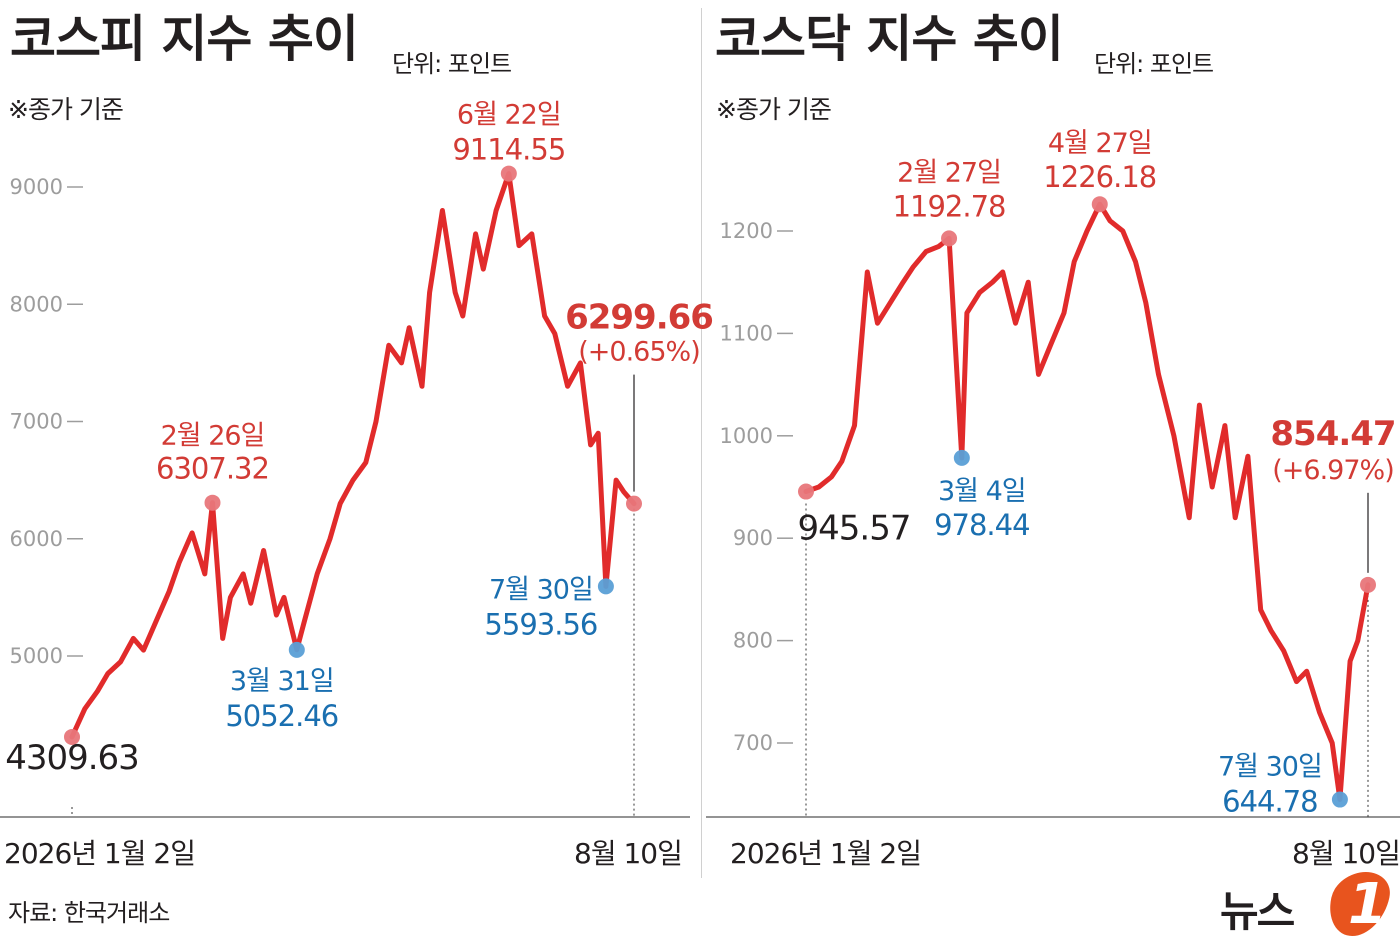  Describe the element at coordinates (628, 853) in the screenshot. I see `kospi-x-end-label: 8월 10일` at that location.